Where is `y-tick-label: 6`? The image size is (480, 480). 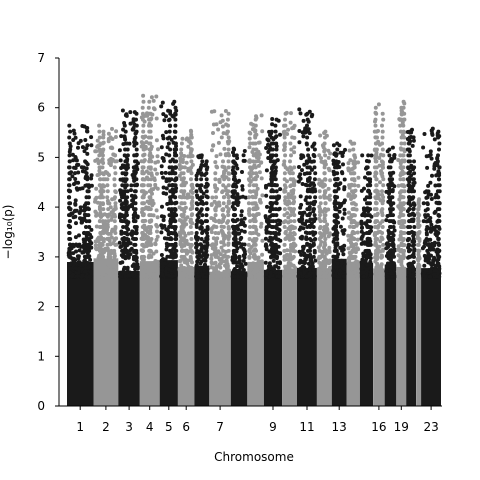
y-tick-label: 6 is located at coordinates (41, 108).